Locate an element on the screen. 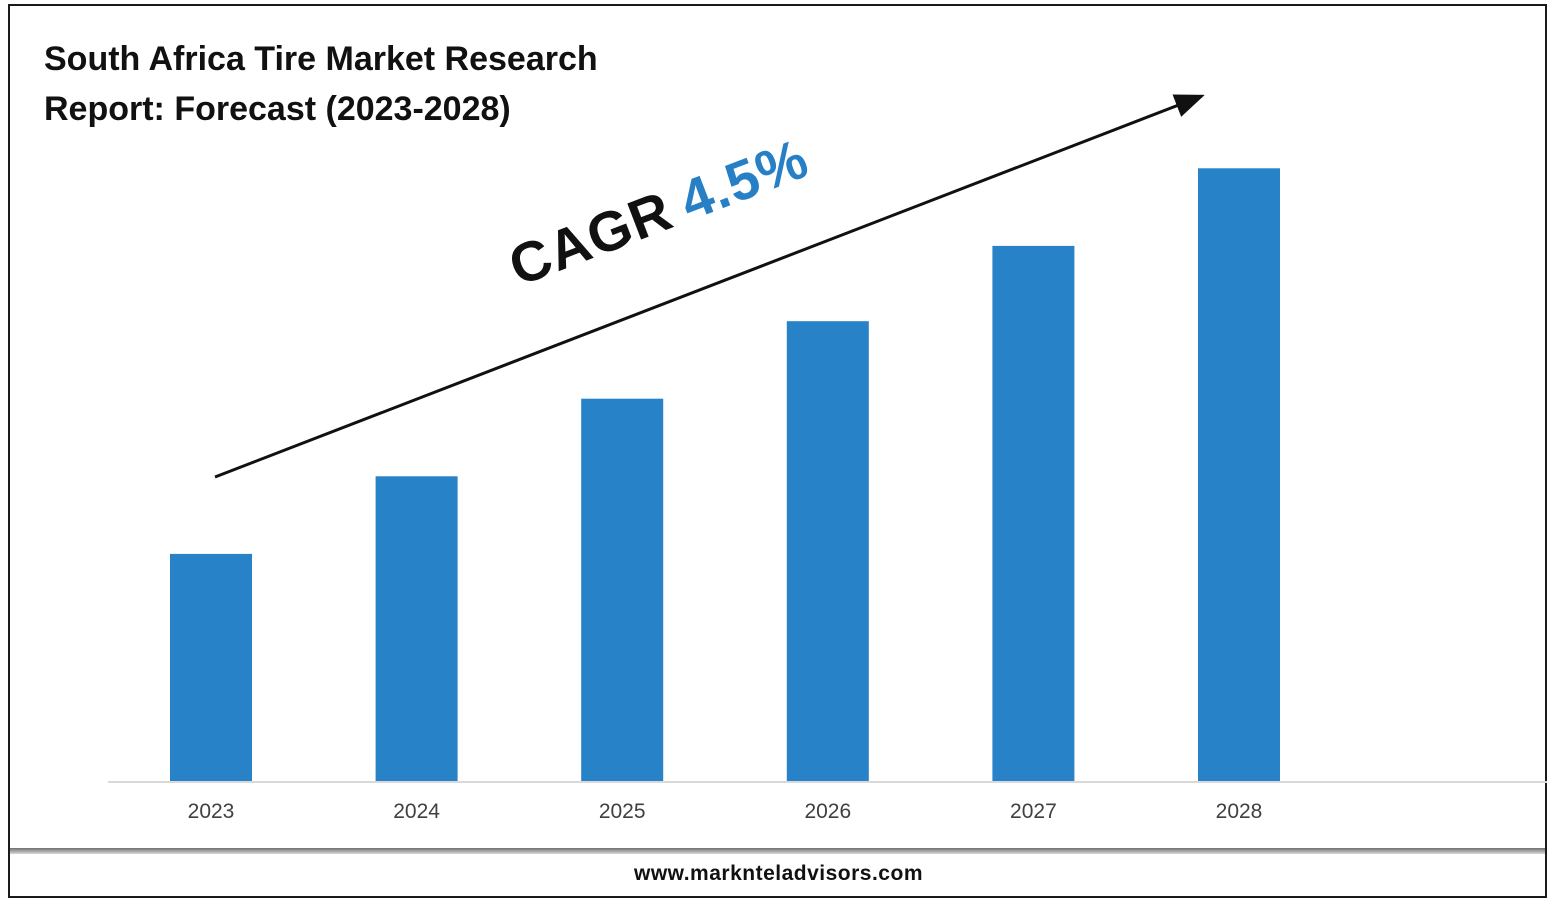 This screenshot has width=1557, height=906. bar-2027 is located at coordinates (1033, 513).